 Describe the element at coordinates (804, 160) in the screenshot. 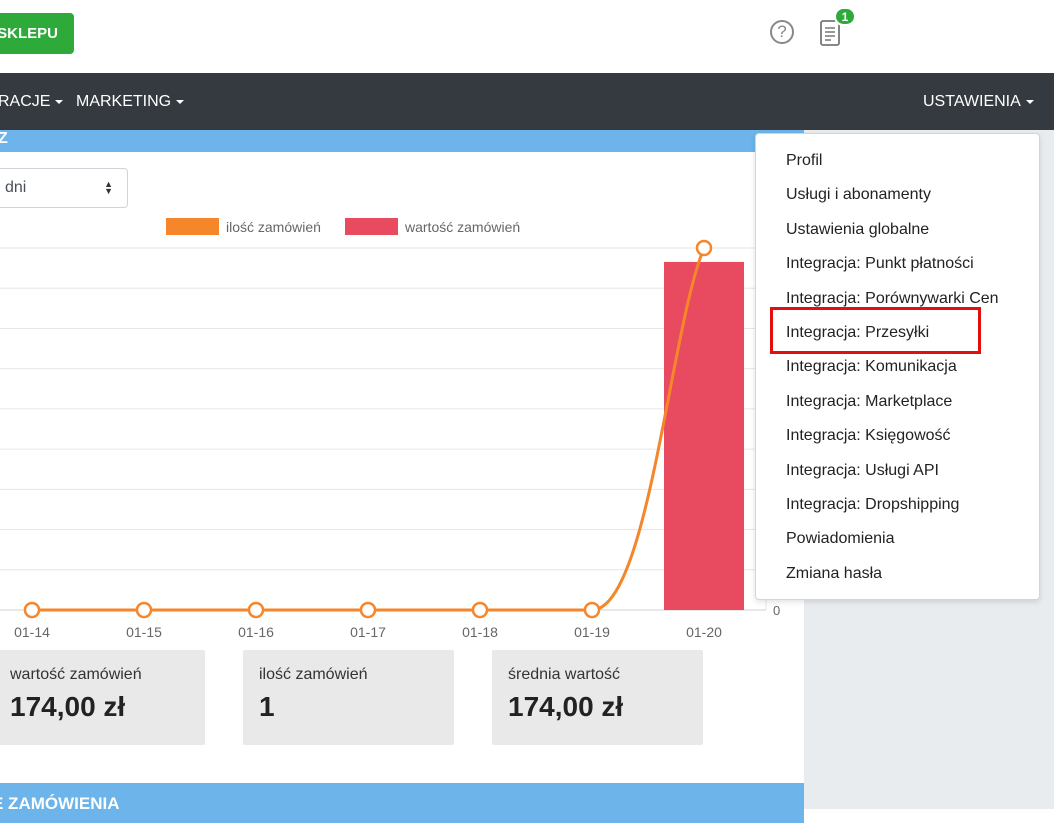

I see `settings-menu-item: Profil` at that location.